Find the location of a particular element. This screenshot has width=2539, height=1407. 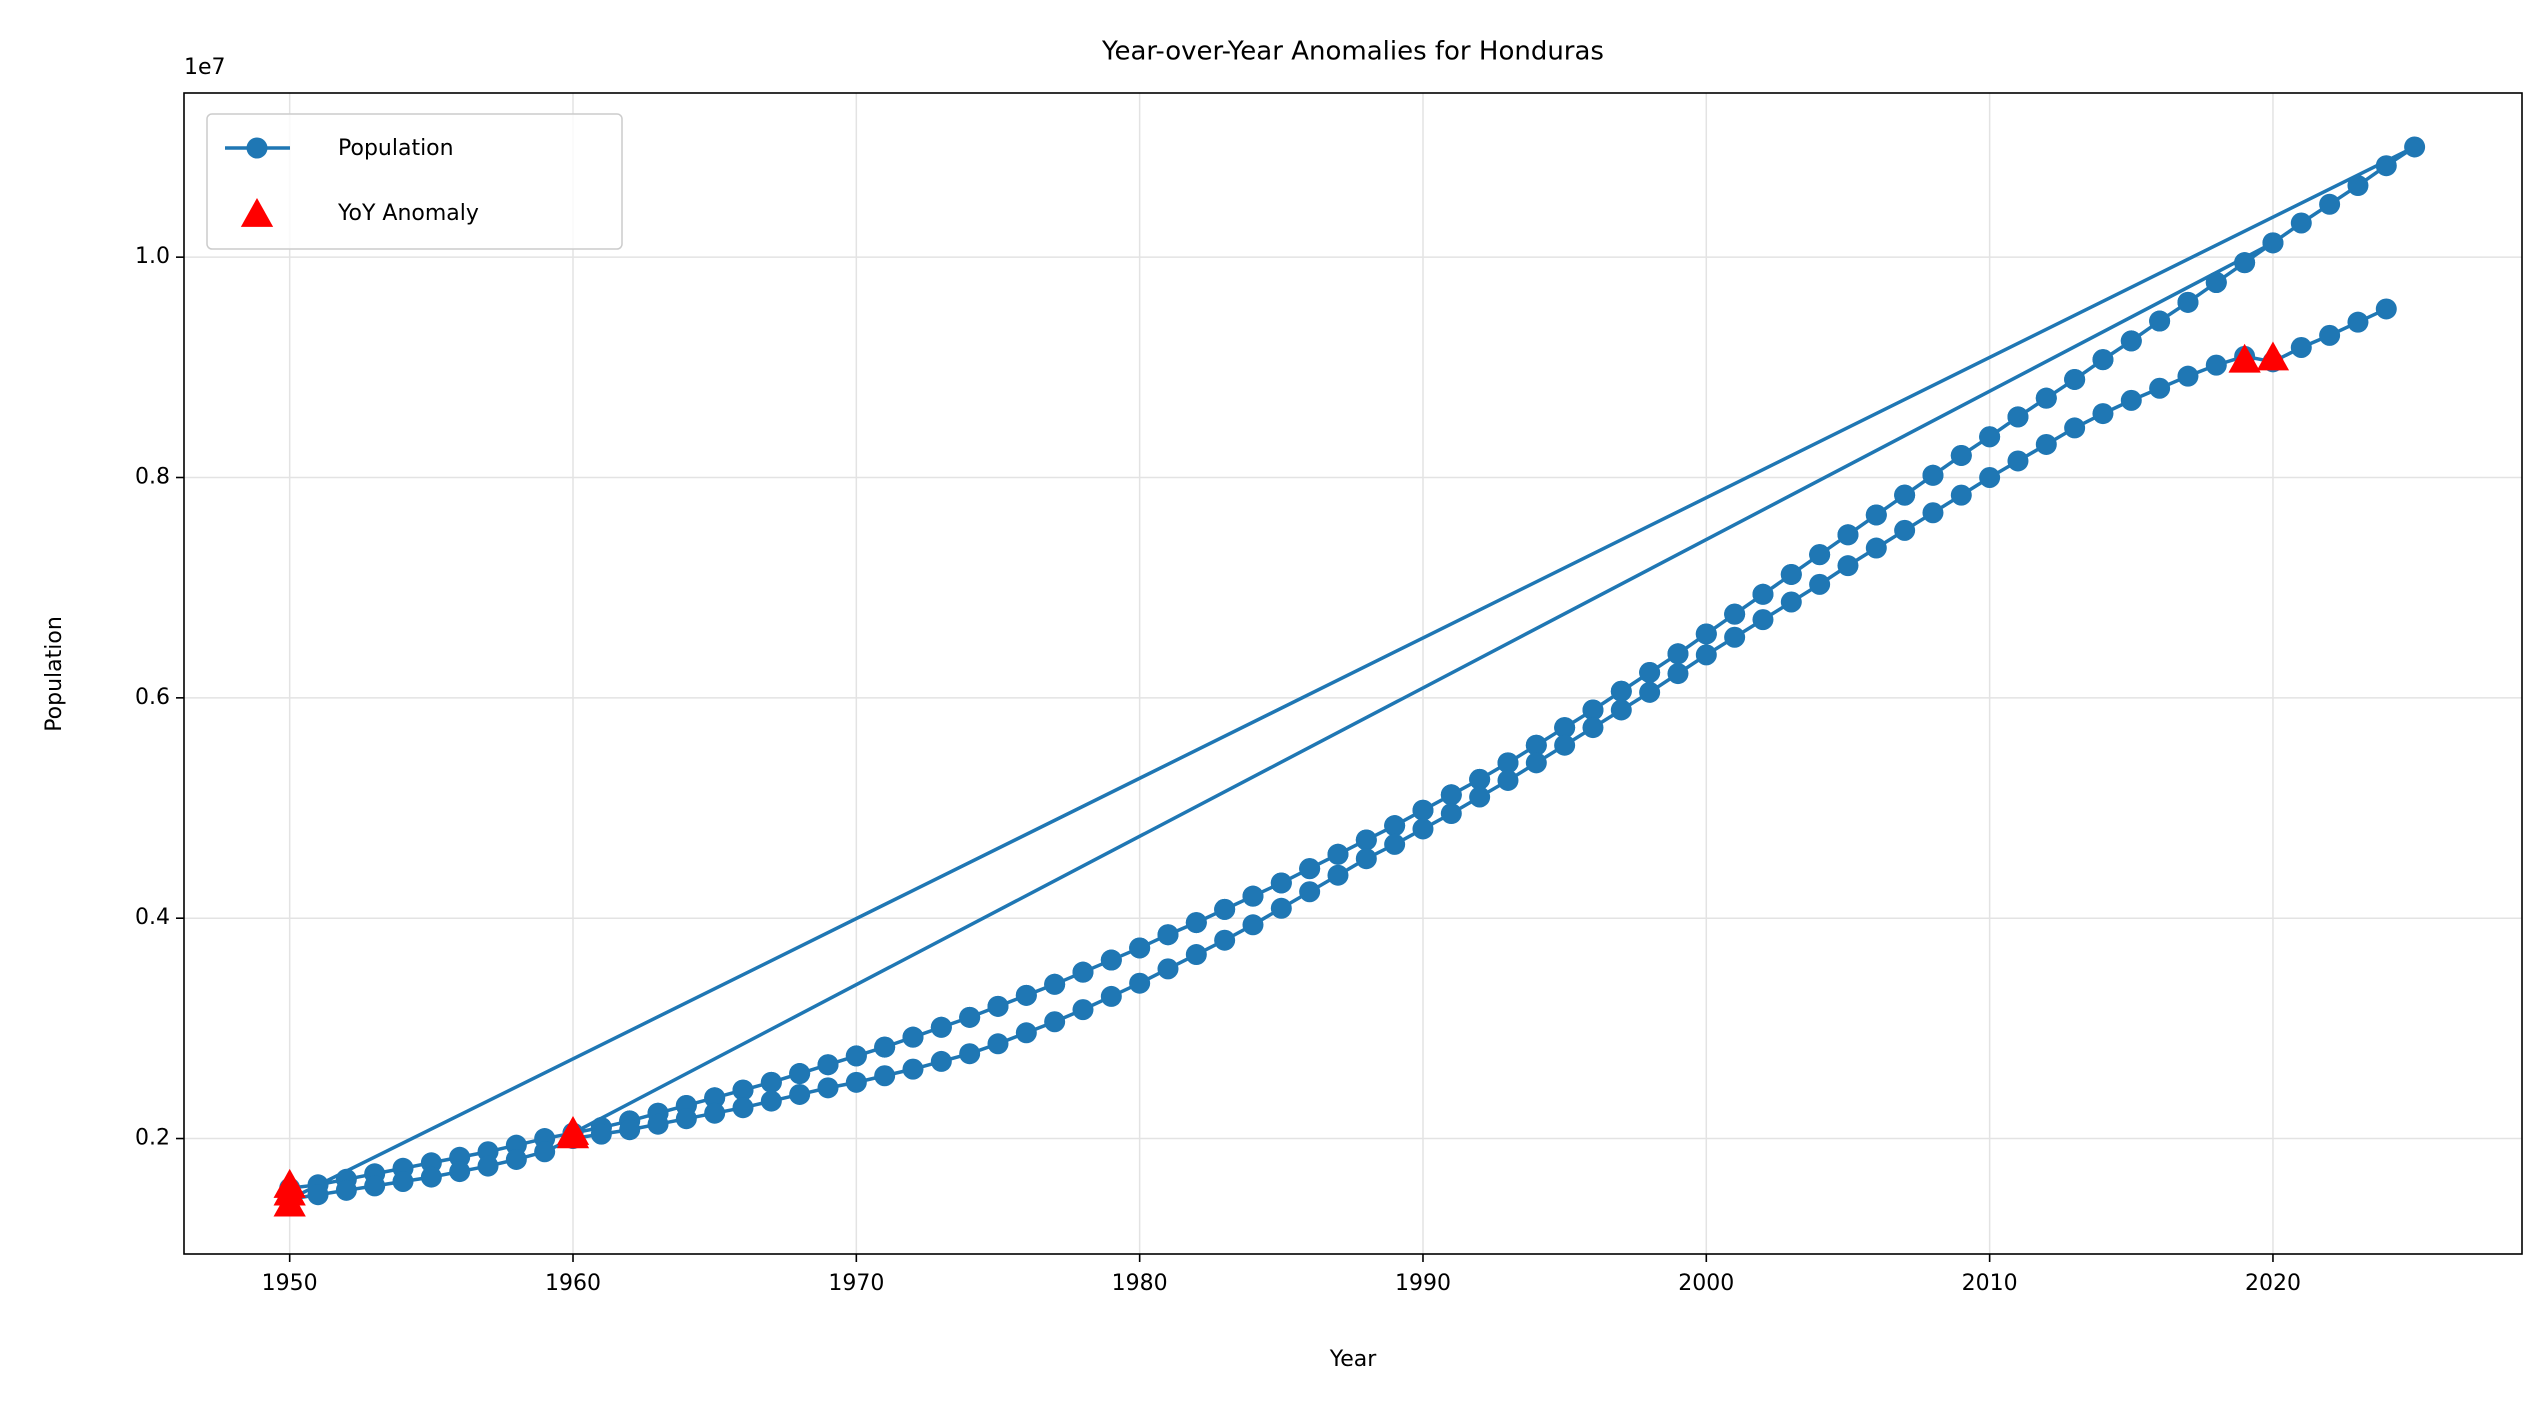

x-tick-label: 1960 is located at coordinates (573, 1283).